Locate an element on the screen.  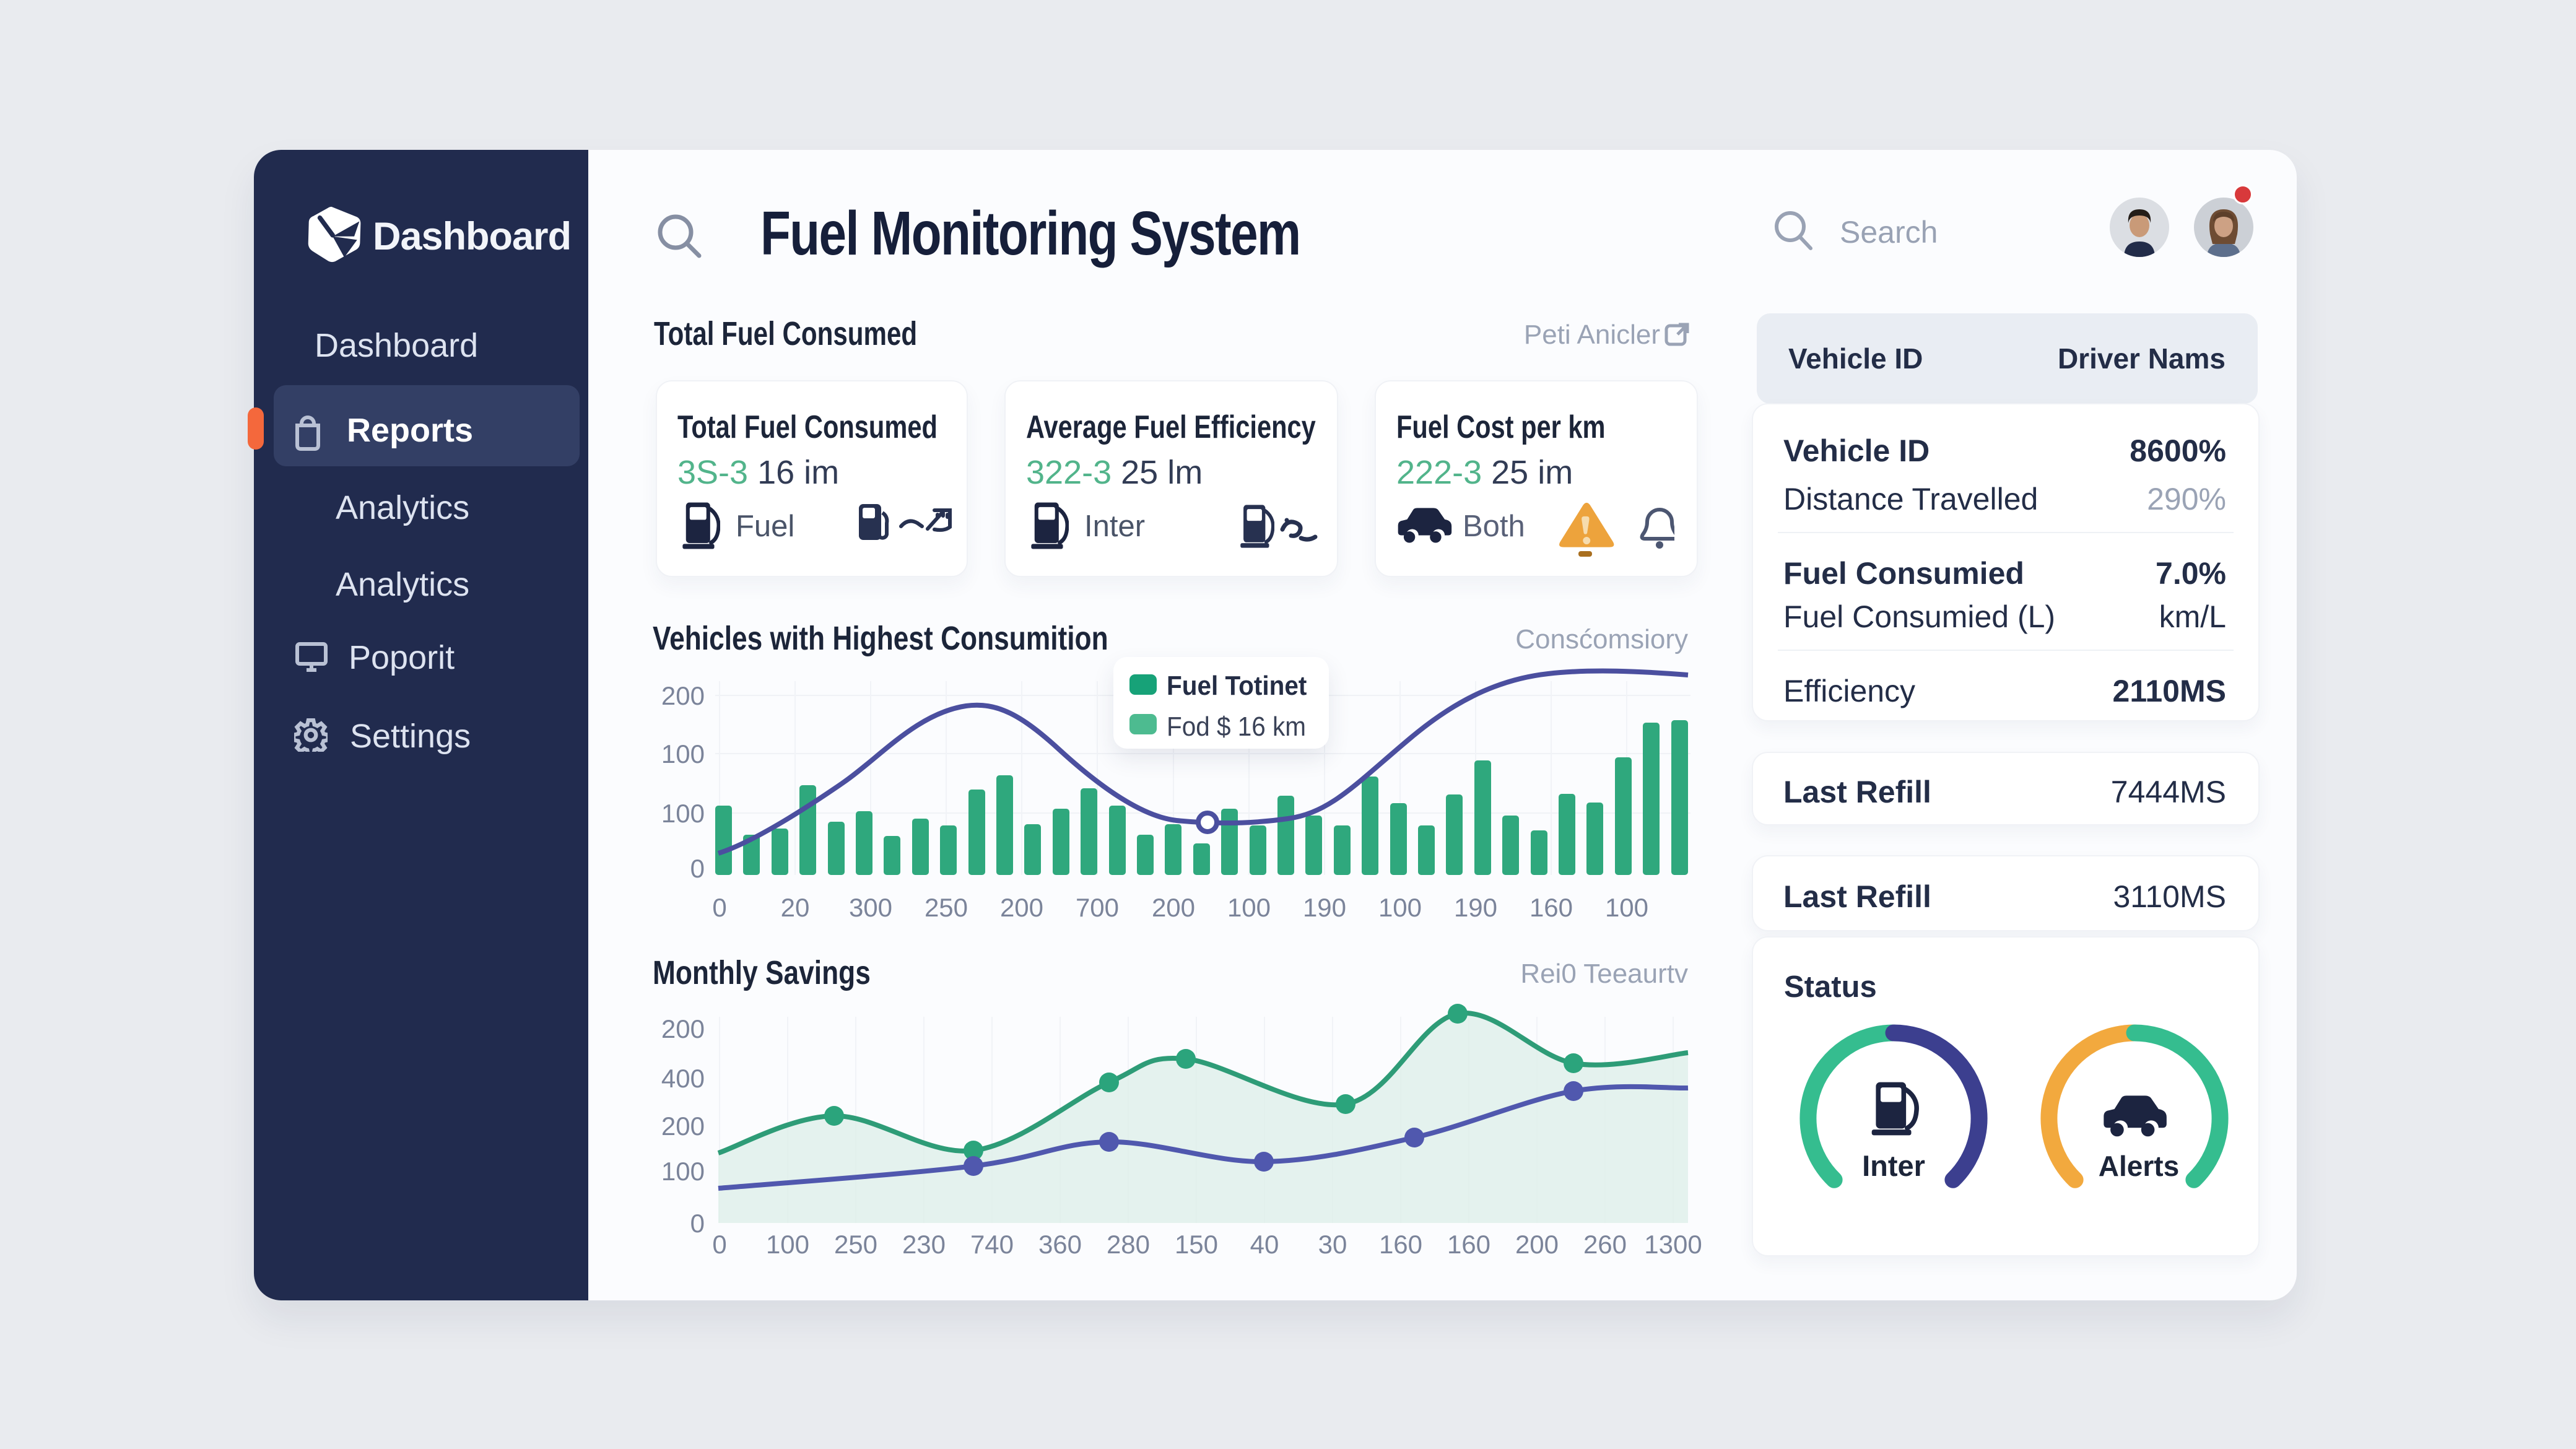
svg-text: 280 is located at coordinates (1128, 1244).